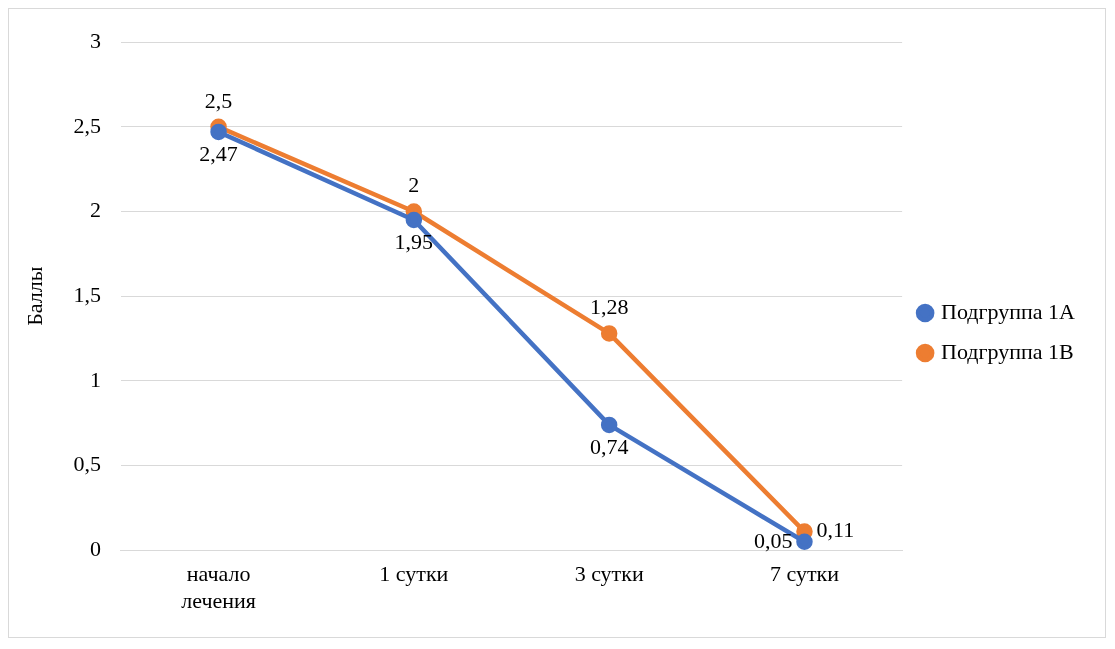 The image size is (1115, 649). Describe the element at coordinates (218, 153) in the screenshot. I see `data-label: 2,47` at that location.